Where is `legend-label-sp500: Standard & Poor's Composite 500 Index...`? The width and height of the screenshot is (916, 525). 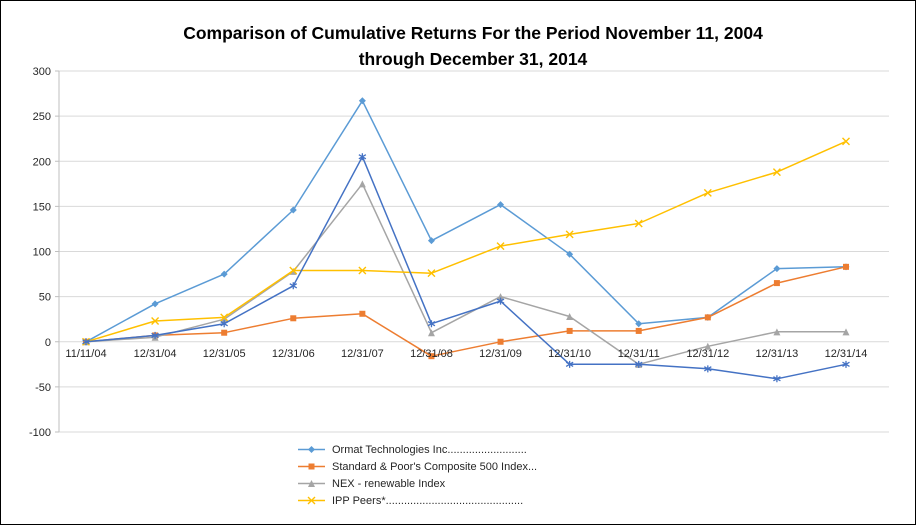 legend-label-sp500: Standard & Poor's Composite 500 Index... is located at coordinates (435, 466).